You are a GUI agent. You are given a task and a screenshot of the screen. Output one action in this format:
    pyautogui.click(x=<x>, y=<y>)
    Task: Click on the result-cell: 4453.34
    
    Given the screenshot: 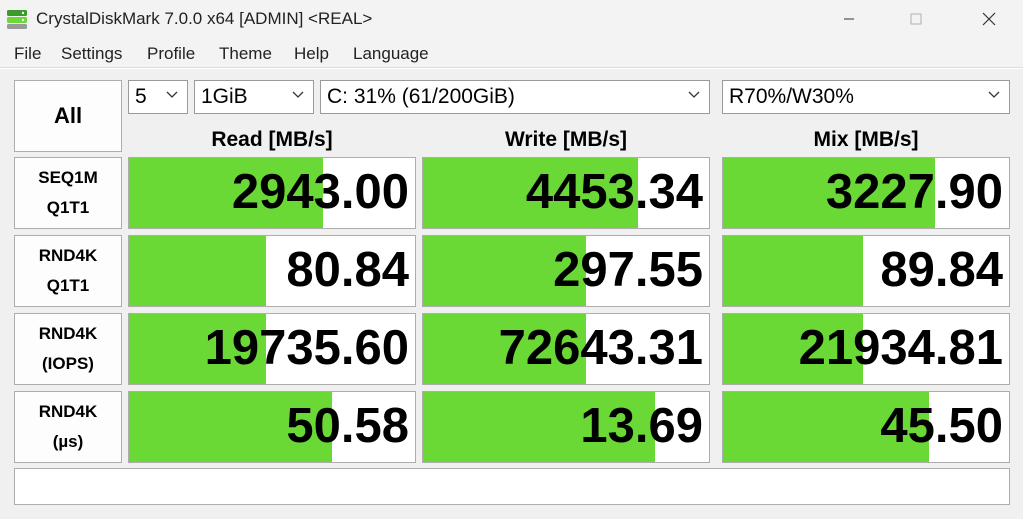 What is the action you would take?
    pyautogui.click(x=566, y=193)
    